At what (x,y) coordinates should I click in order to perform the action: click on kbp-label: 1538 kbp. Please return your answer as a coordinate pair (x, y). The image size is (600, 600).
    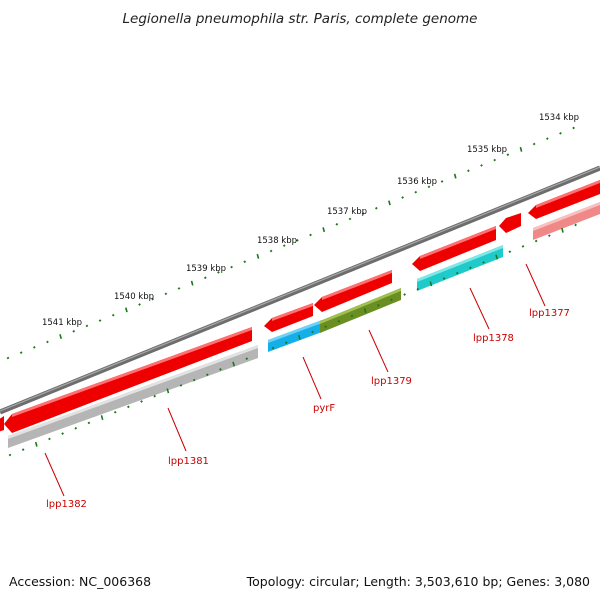
    Looking at the image, I should click on (277, 241).